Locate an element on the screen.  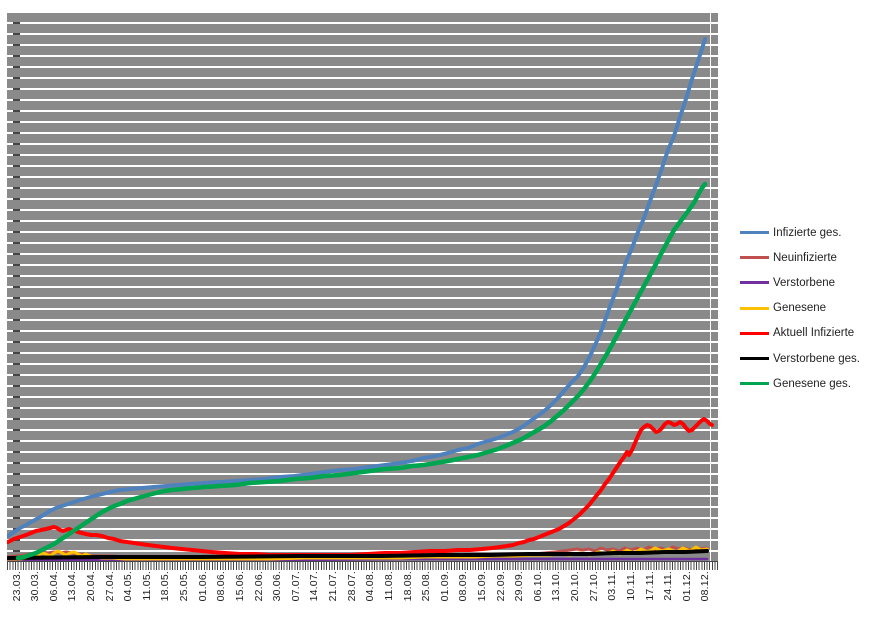
x-axis-label: 06.10. is located at coordinates (537, 586).